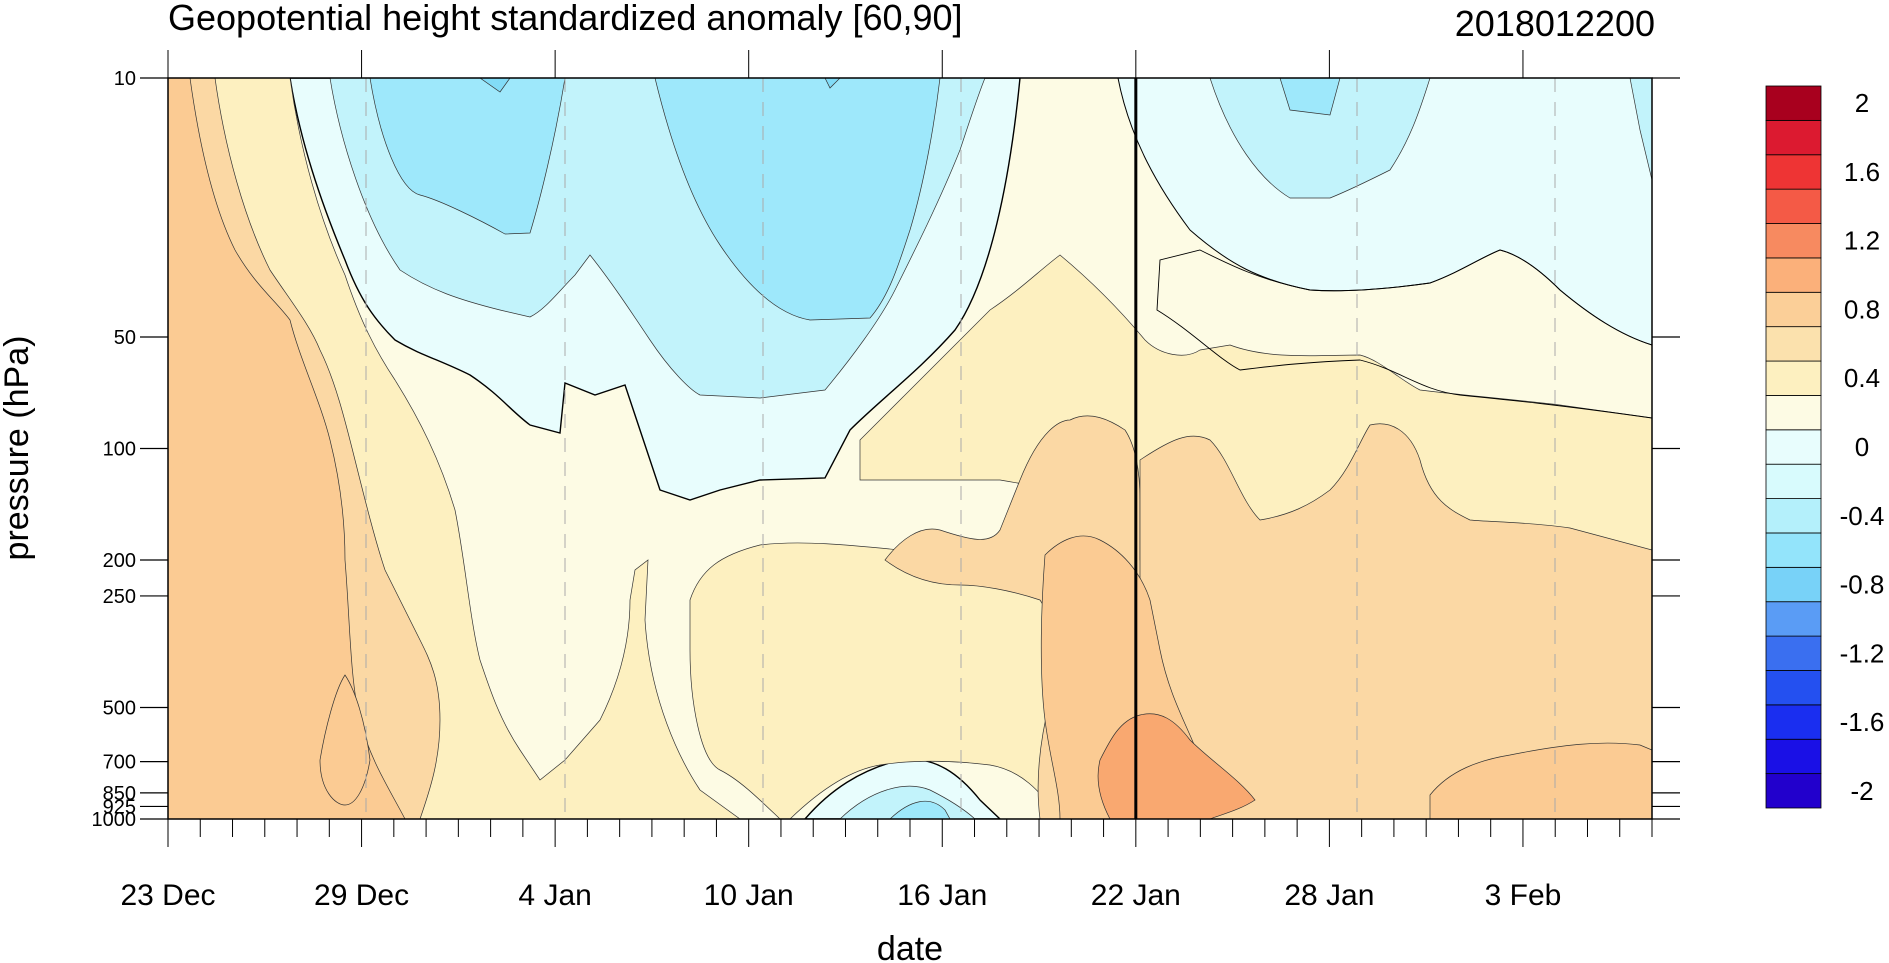  I want to click on colorbar-label: 1.6, so click(1862, 172).